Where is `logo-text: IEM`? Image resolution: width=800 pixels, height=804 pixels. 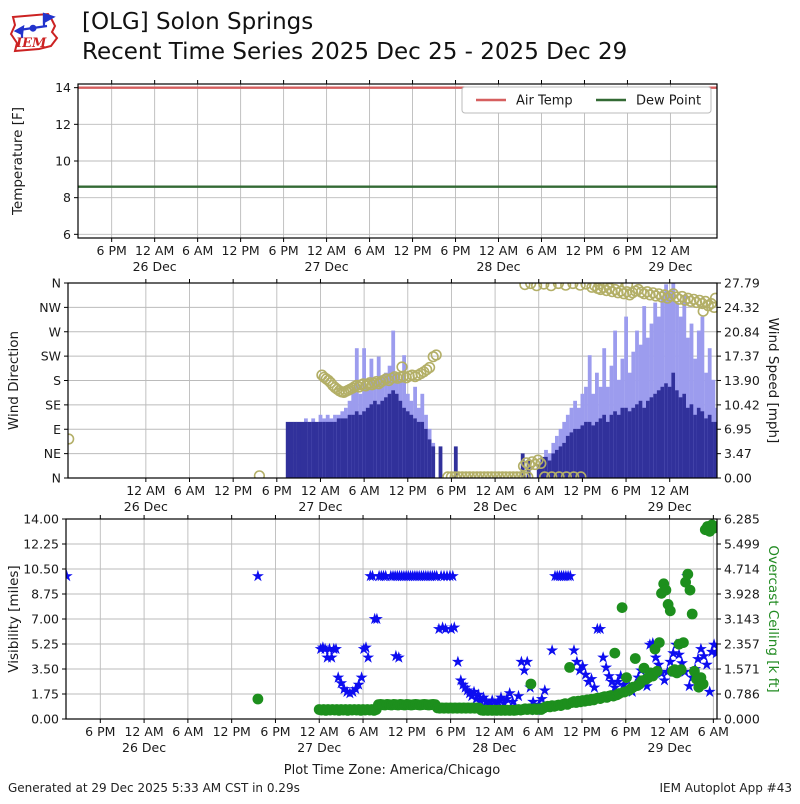 logo-text: IEM is located at coordinates (31, 43).